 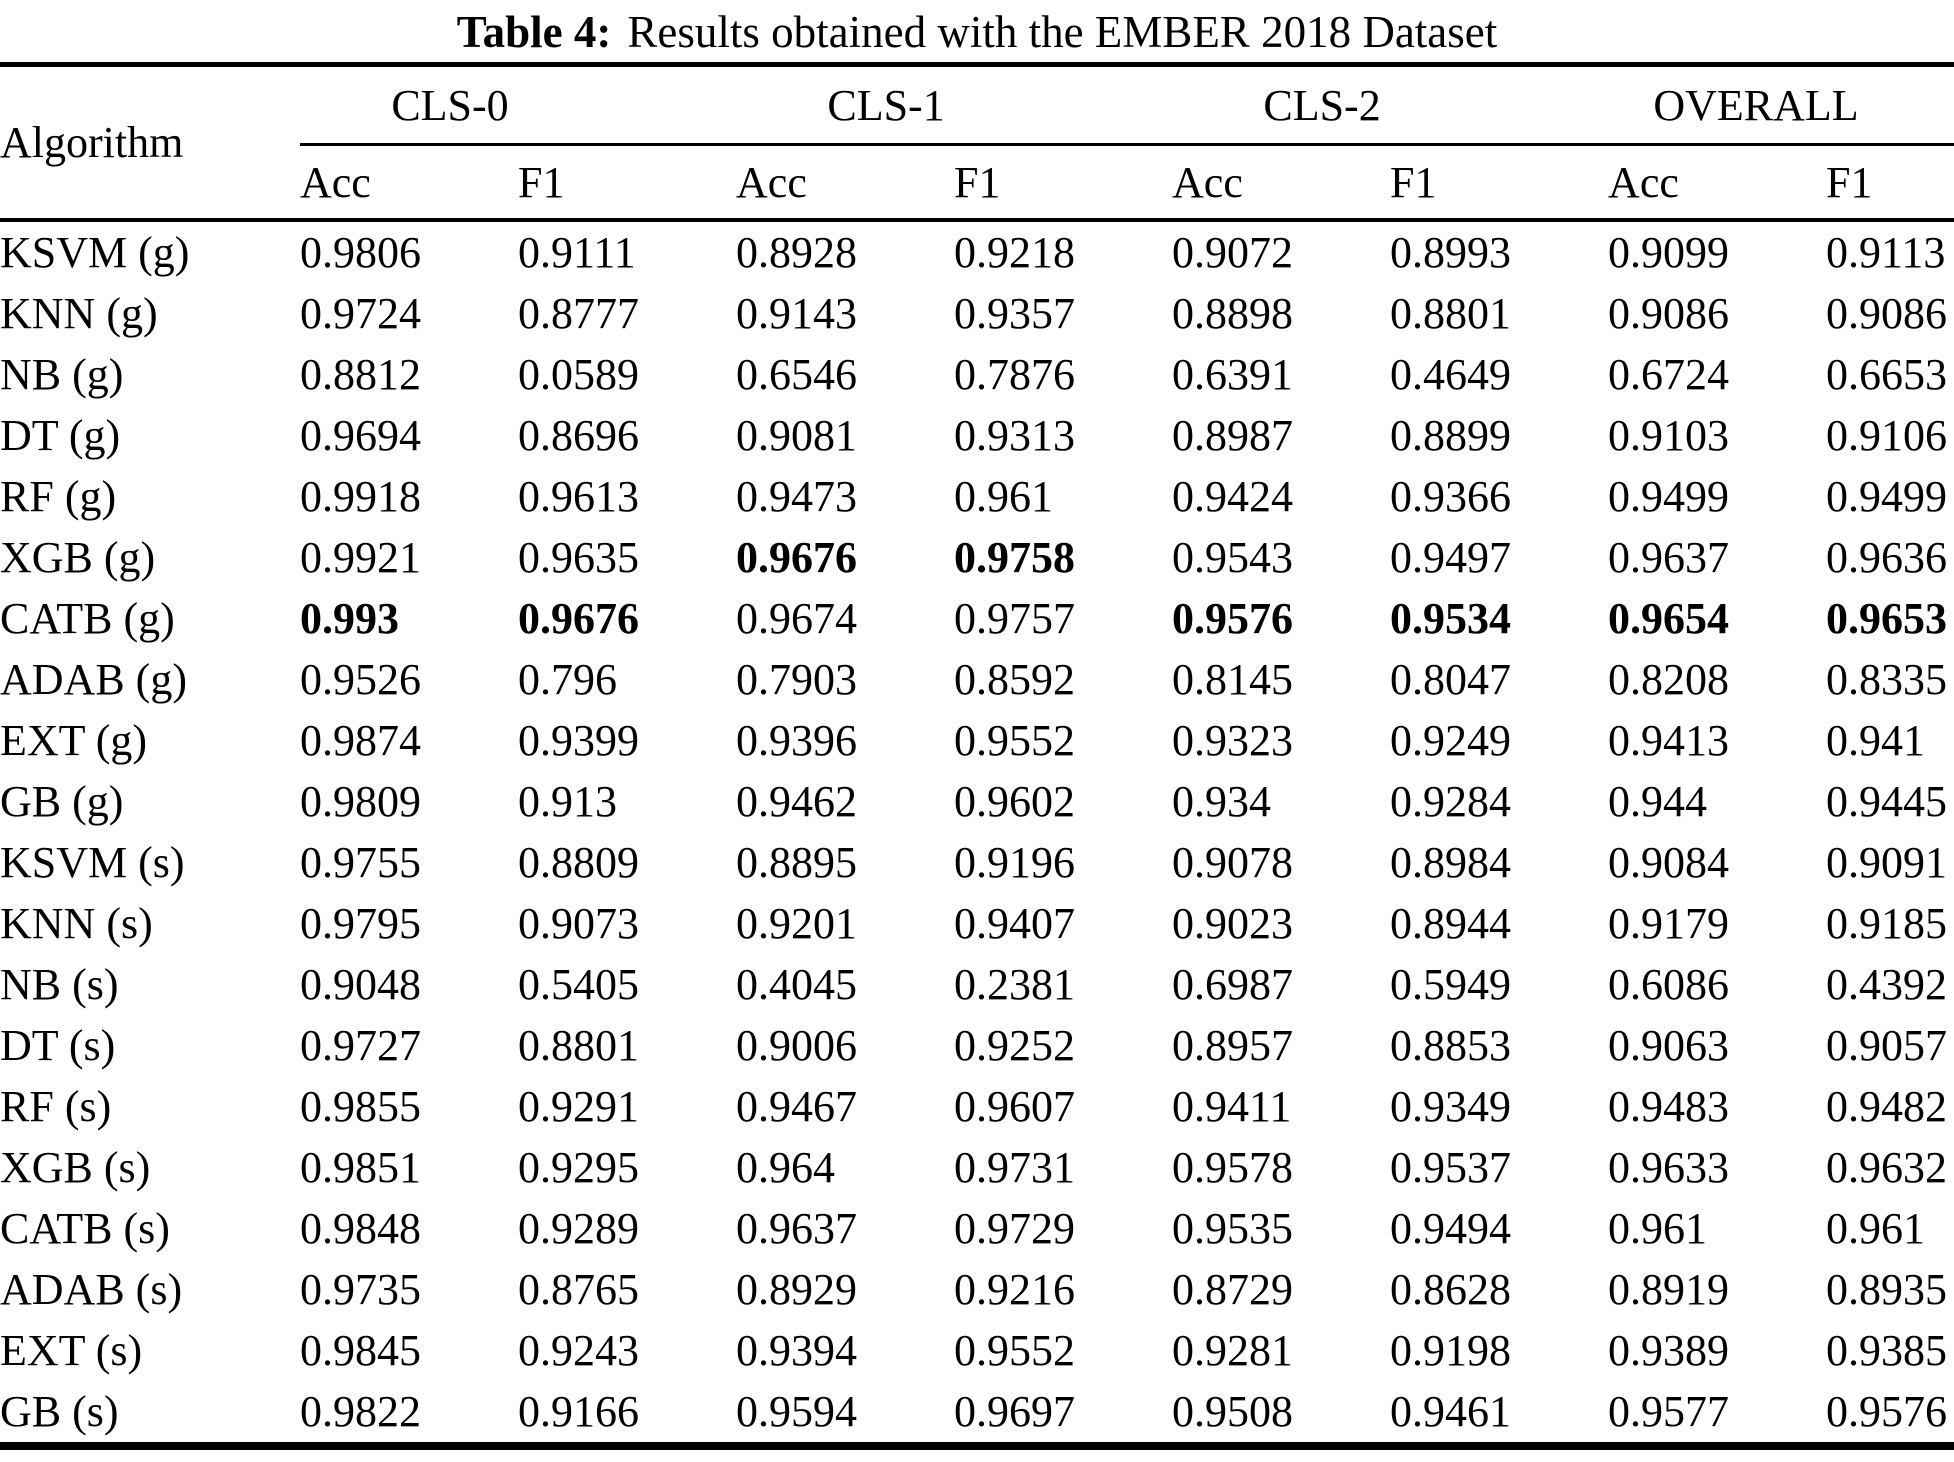 What do you see at coordinates (360, 923) in the screenshot?
I see `metric-value: 0.9795` at bounding box center [360, 923].